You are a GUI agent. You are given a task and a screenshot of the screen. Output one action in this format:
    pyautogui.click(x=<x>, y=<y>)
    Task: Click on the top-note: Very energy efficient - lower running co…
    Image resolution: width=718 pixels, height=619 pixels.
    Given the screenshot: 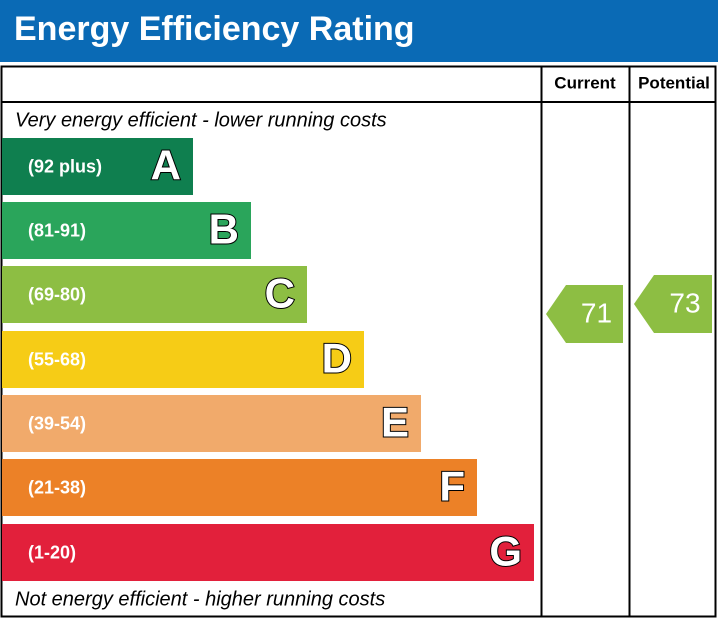 What is the action you would take?
    pyautogui.click(x=201, y=120)
    